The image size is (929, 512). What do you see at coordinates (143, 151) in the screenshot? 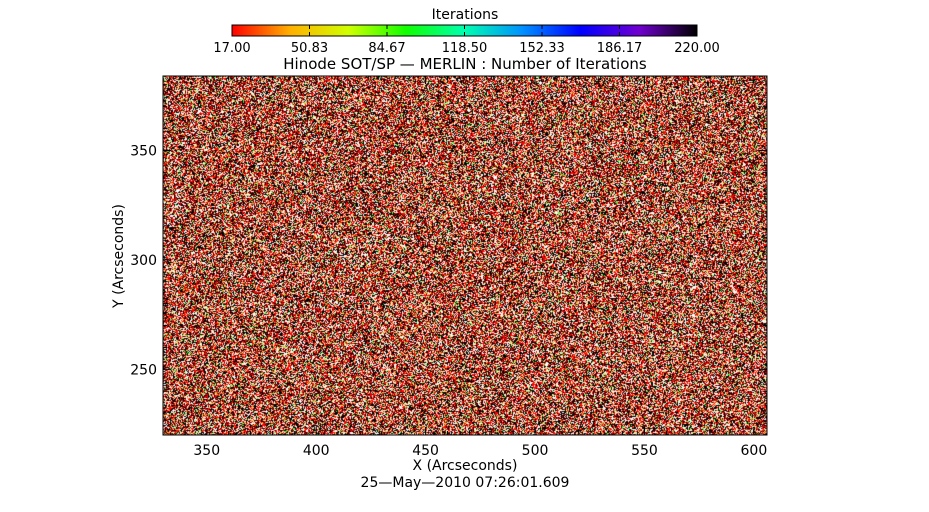
I see `y-tick-label: 350` at bounding box center [143, 151].